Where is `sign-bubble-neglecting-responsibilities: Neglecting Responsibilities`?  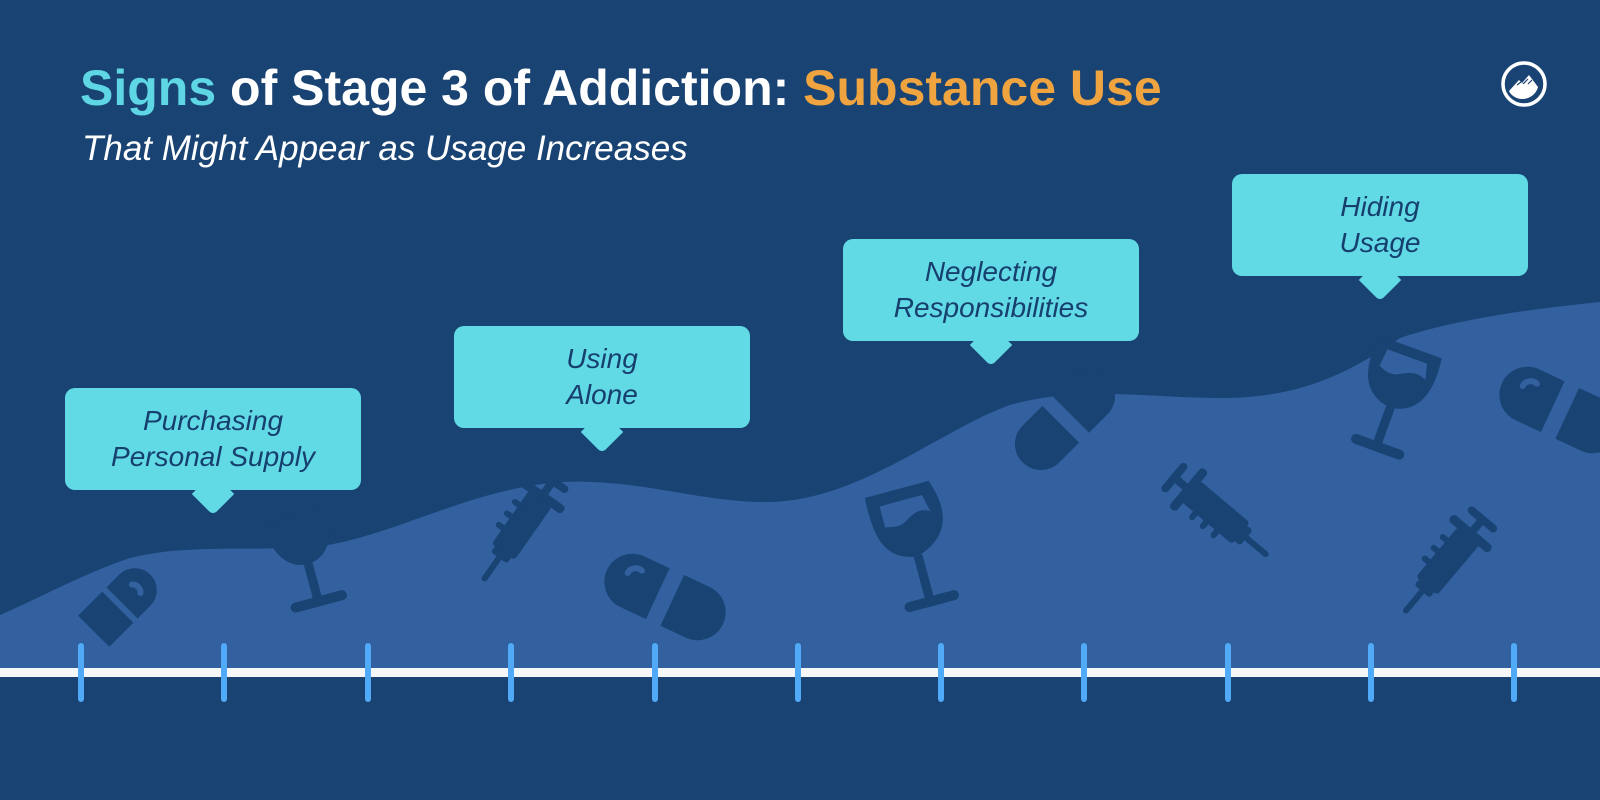
sign-bubble-neglecting-responsibilities: Neglecting Responsibilities is located at coordinates (991, 290).